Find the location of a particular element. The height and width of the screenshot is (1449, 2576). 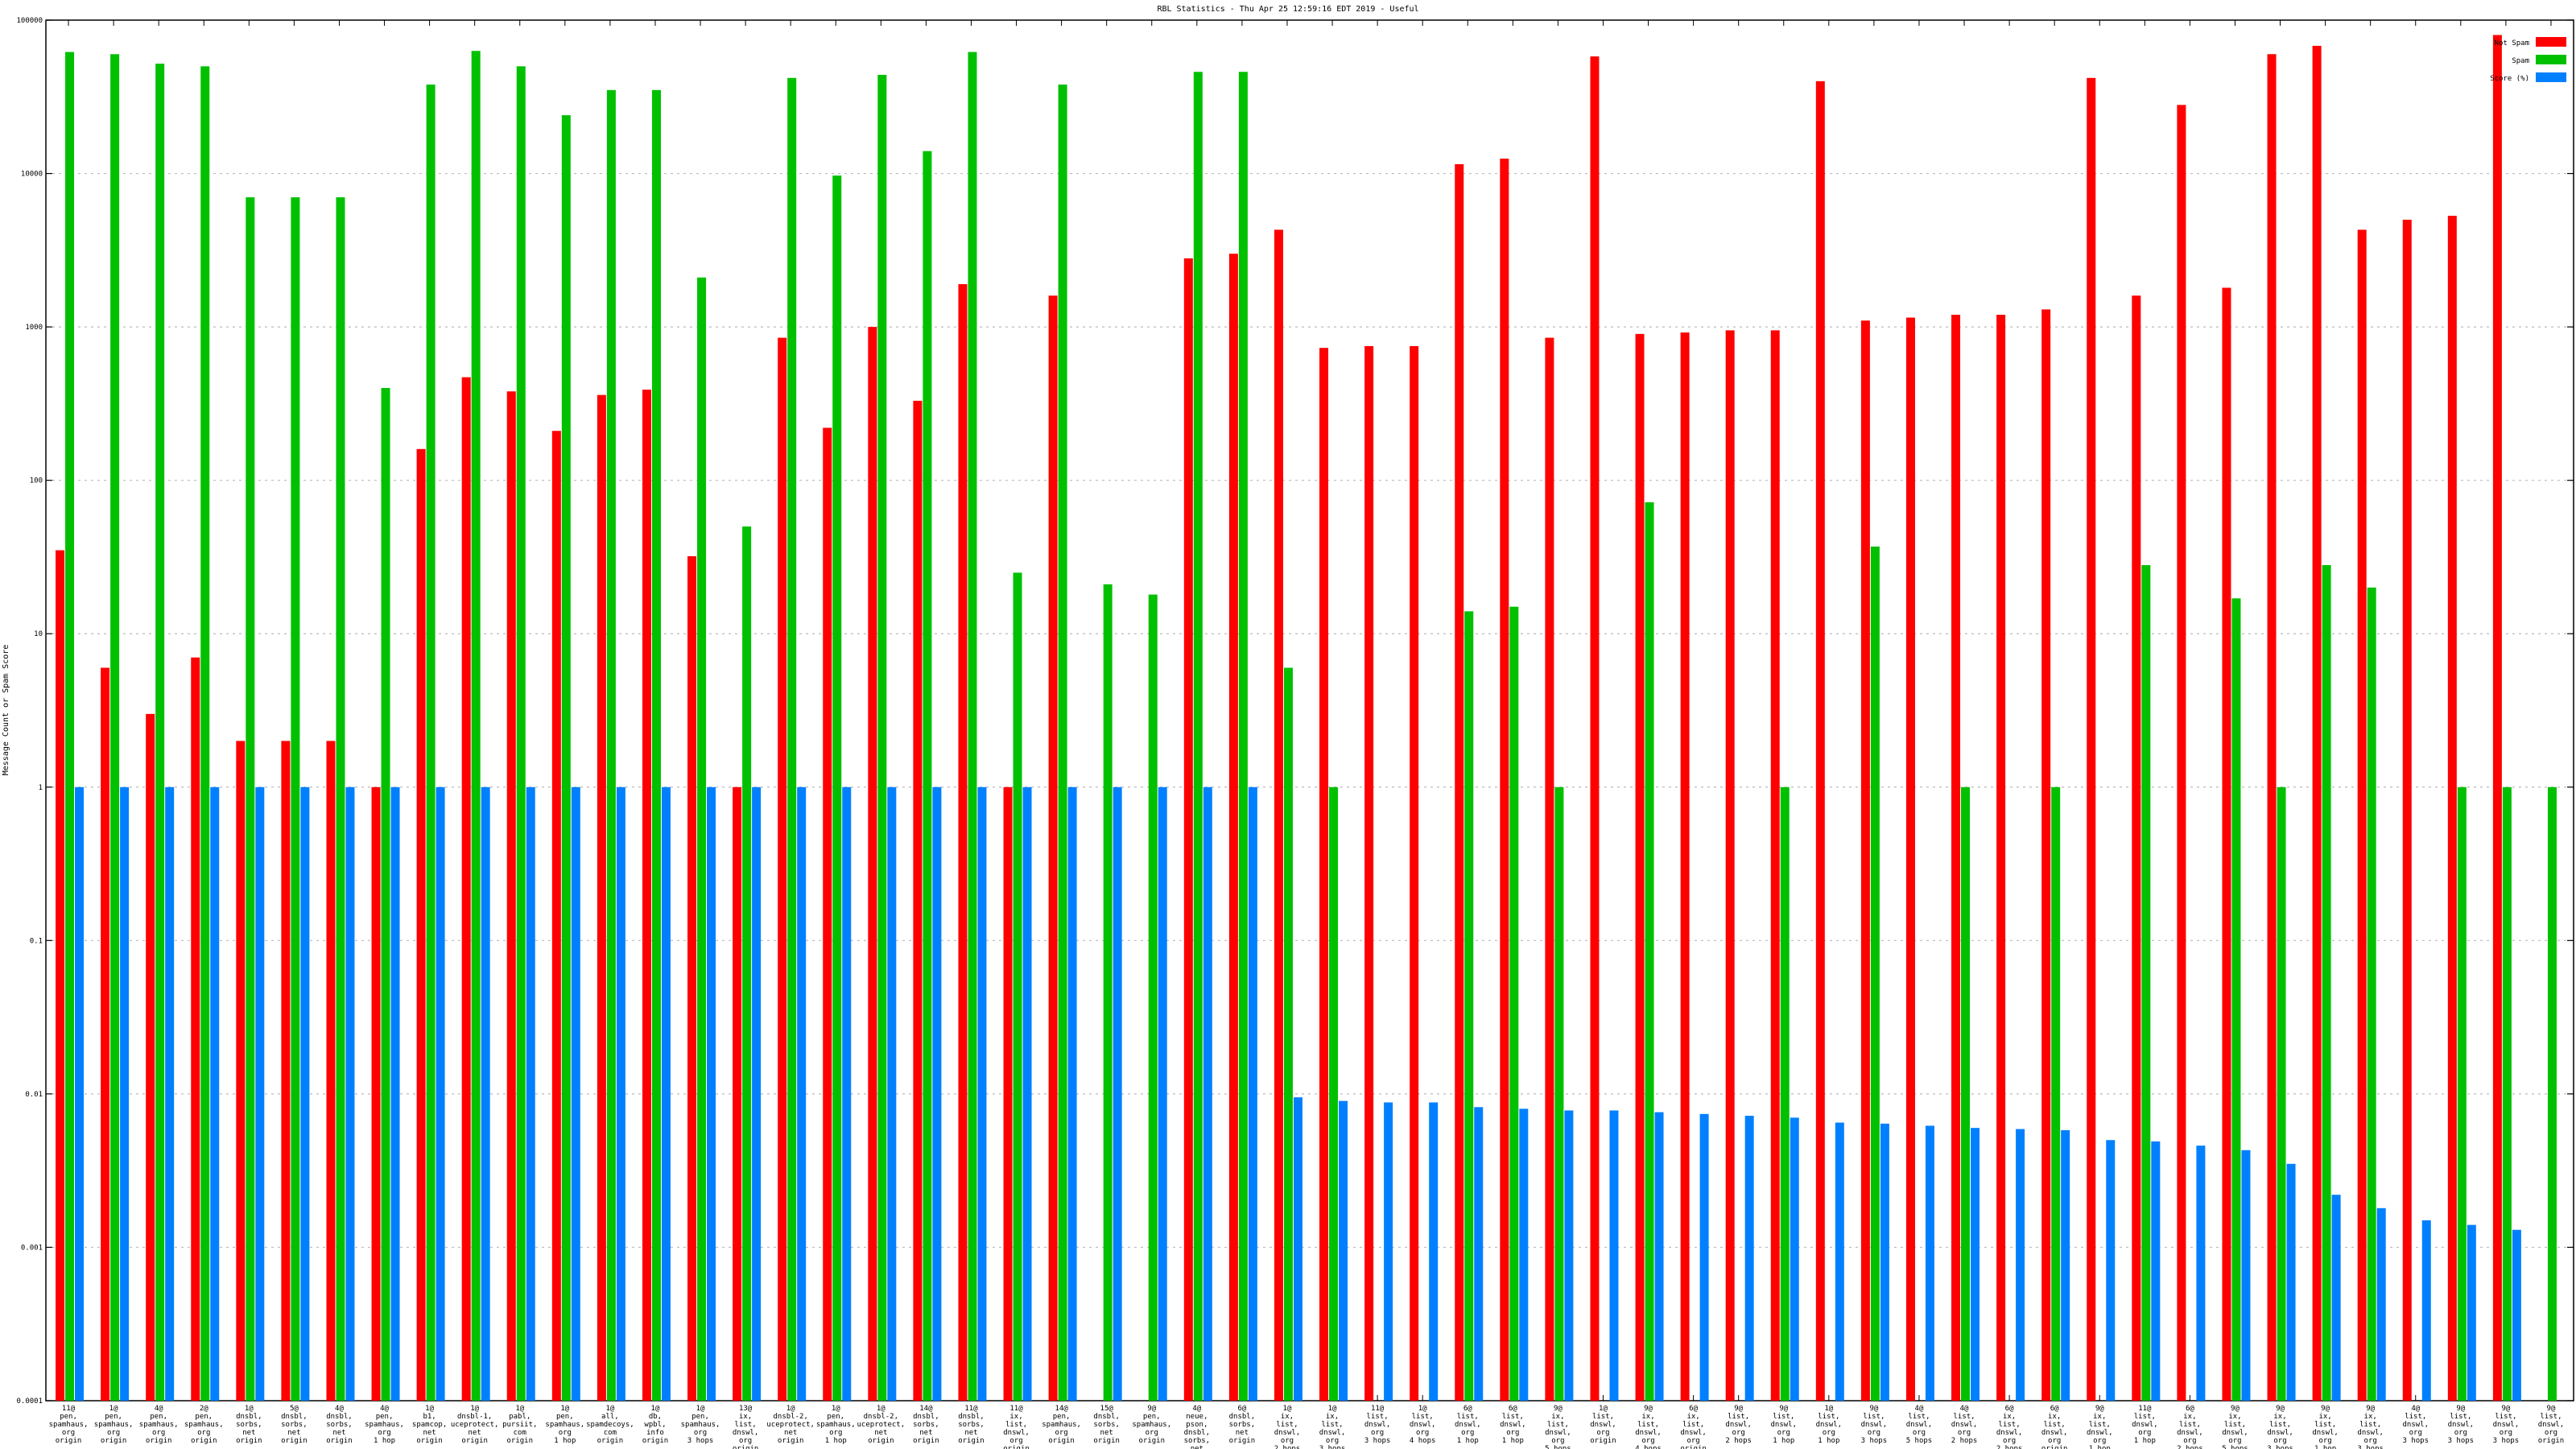

x-category-label: 1@ pabl, pursiit, com origin is located at coordinates (519, 1425).